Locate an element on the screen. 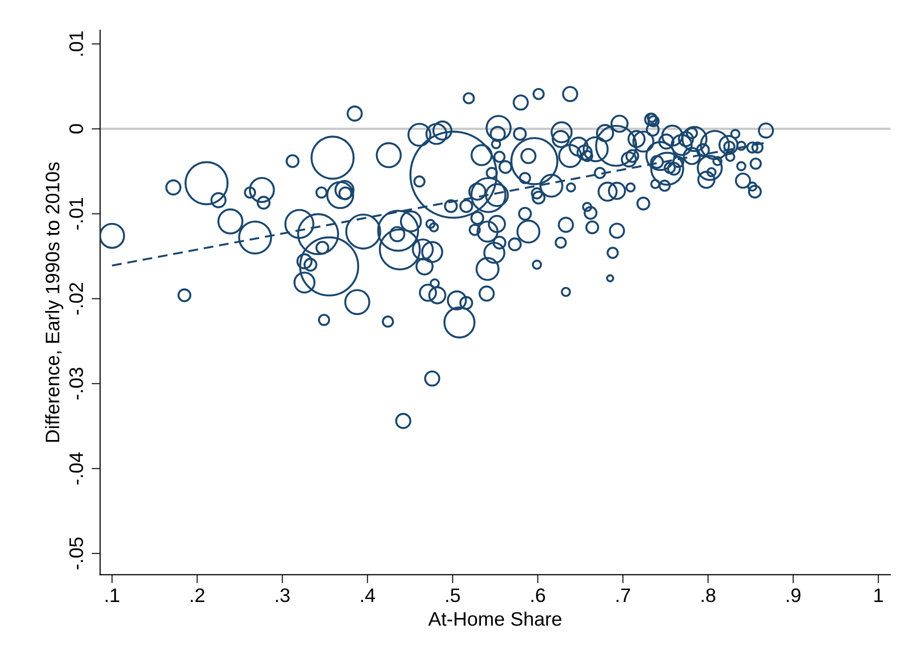  x-tick-label: .5 is located at coordinates (453, 595).